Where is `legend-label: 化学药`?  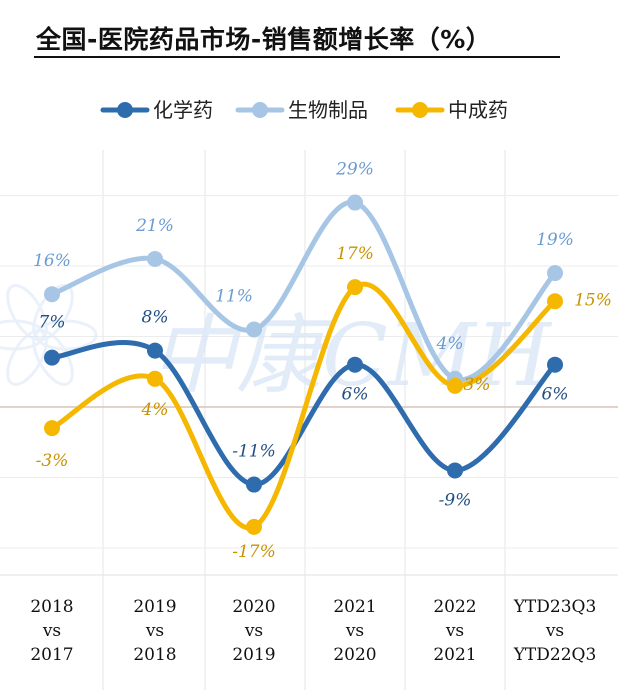 legend-label: 化学药 is located at coordinates (183, 110).